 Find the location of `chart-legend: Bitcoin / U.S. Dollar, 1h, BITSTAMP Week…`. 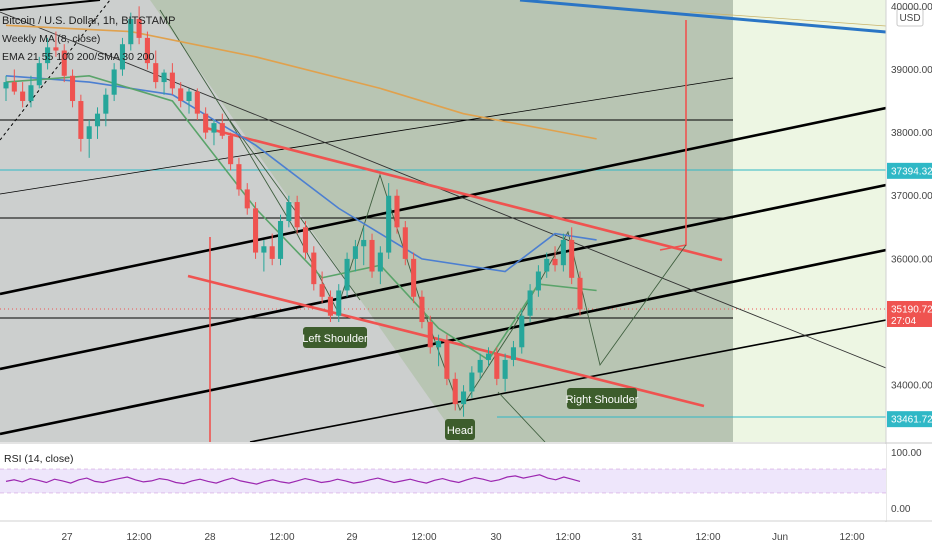

chart-legend: Bitcoin / U.S. Dollar, 1h, BITSTAMP Week… is located at coordinates (88, 39).